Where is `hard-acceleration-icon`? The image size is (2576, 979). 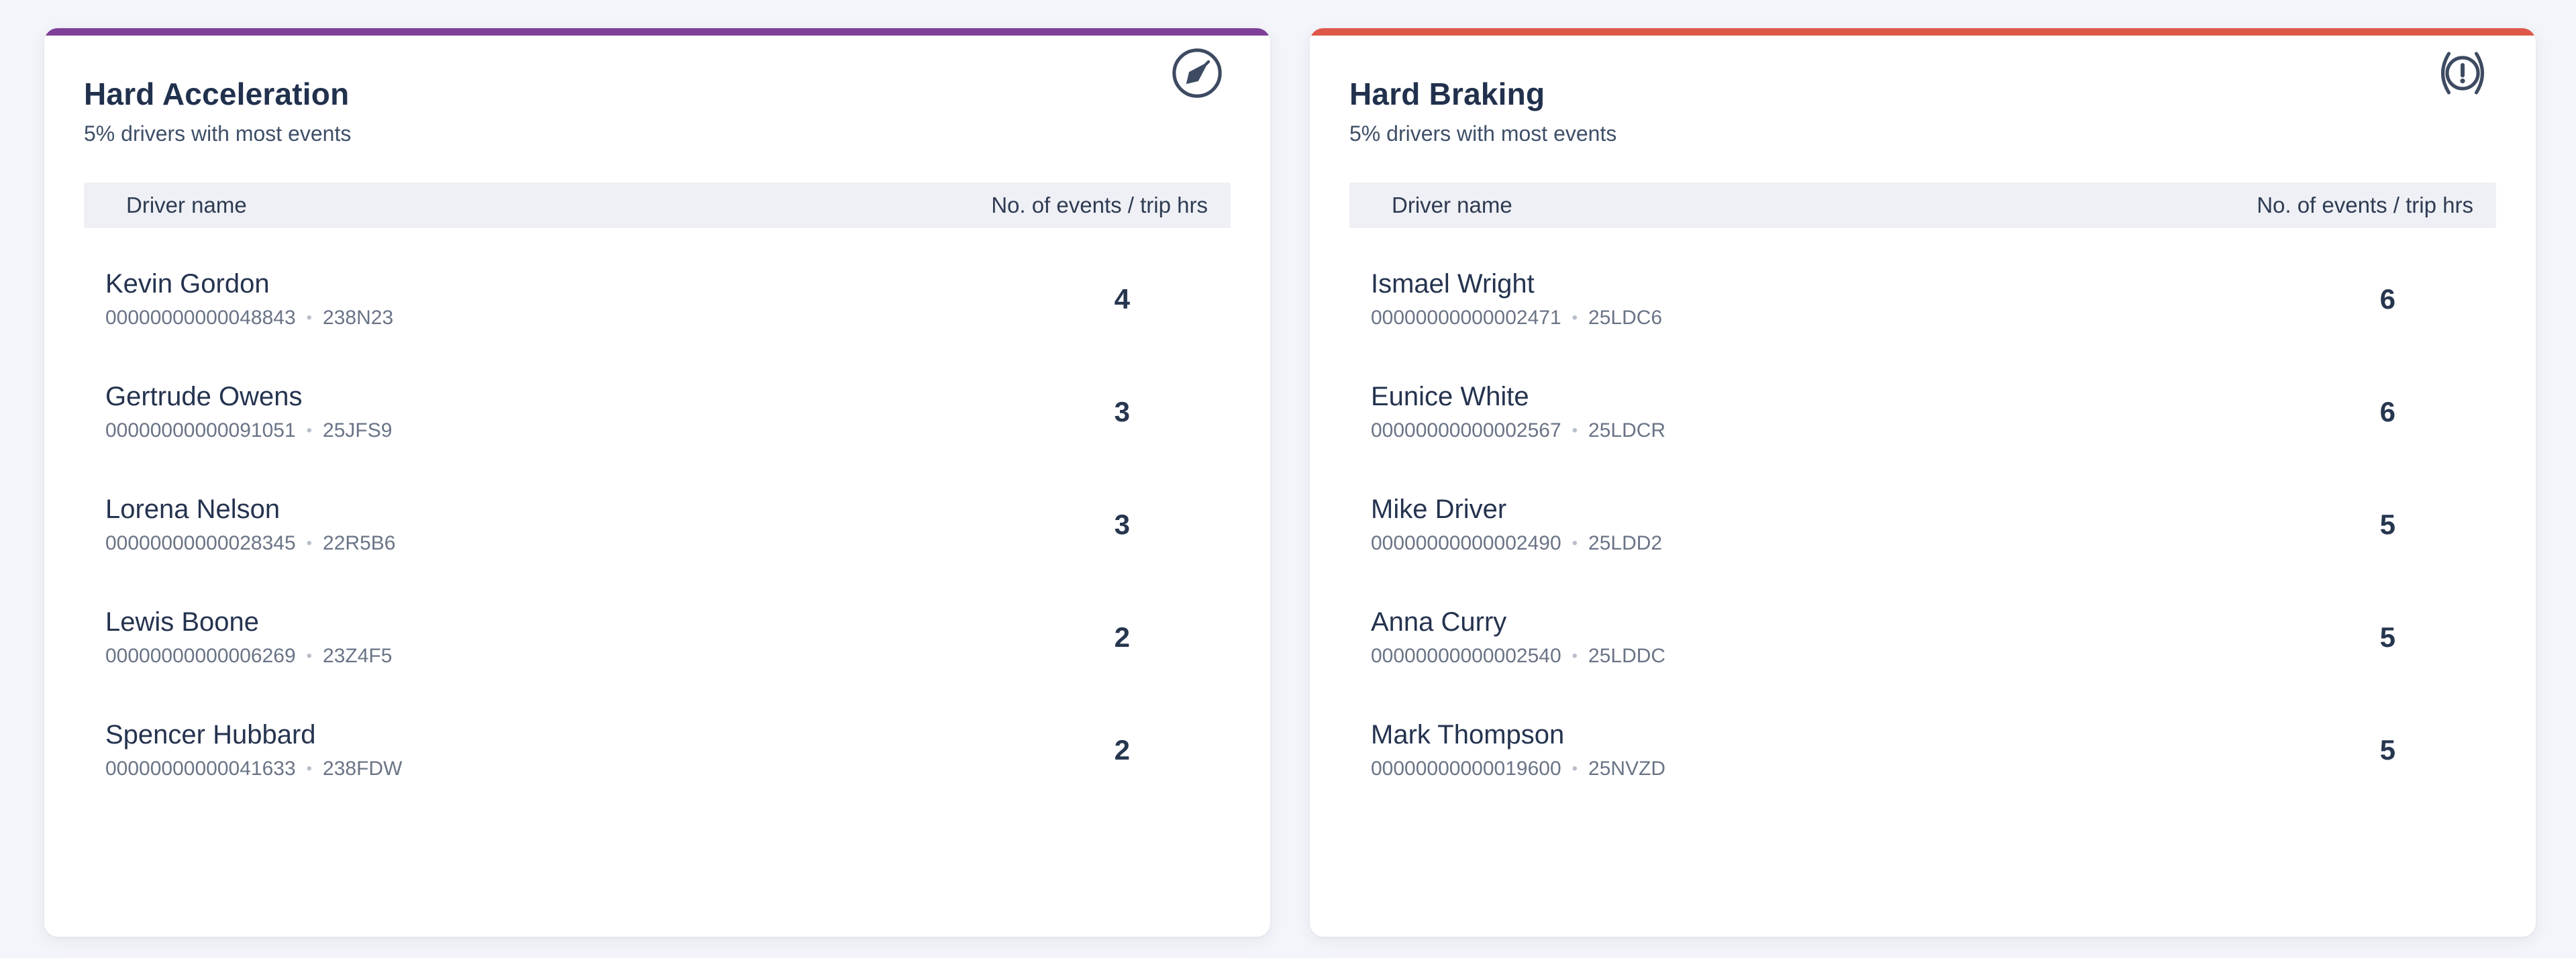 hard-acceleration-icon is located at coordinates (1197, 73).